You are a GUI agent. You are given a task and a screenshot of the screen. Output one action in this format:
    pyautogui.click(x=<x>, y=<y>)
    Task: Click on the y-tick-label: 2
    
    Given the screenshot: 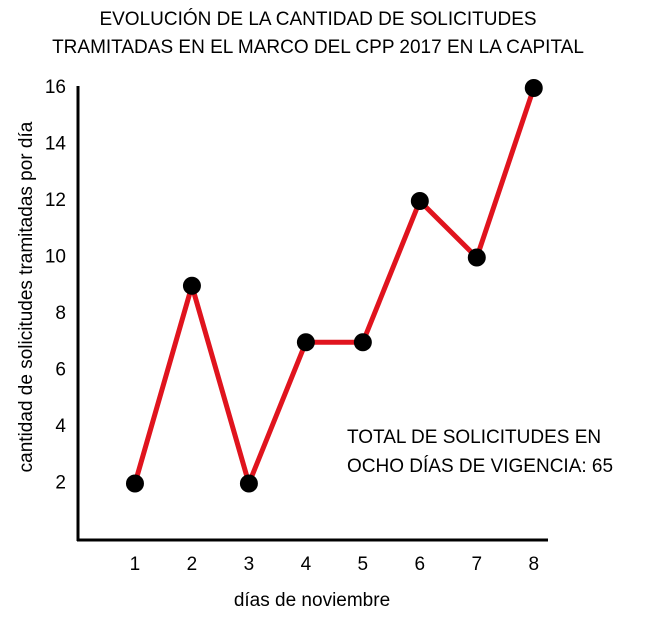 What is the action you would take?
    pyautogui.click(x=60, y=483)
    